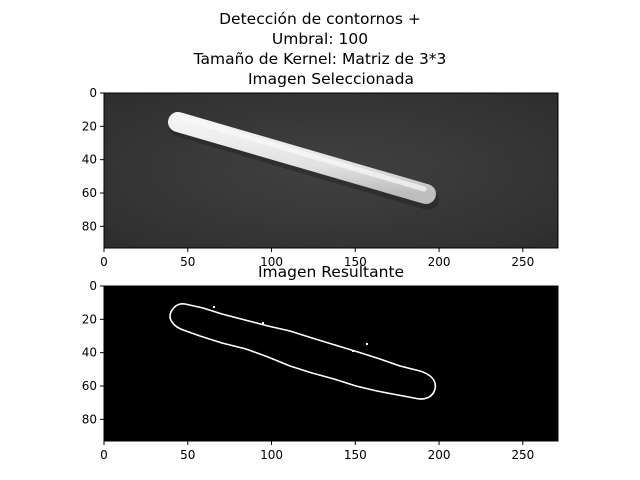 This screenshot has width=640, height=480. What do you see at coordinates (317, 258) in the screenshot?
I see `selected-x-ticks: 0 50 100 150 200 250` at bounding box center [317, 258].